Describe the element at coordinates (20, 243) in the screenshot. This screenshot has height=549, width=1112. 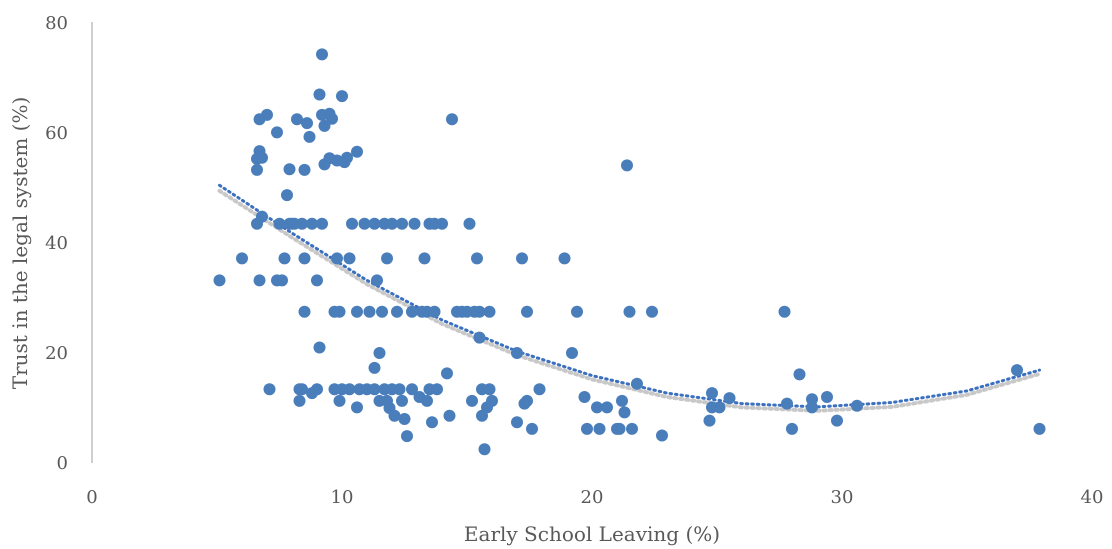
I see `y-axis-title: Trust in the legal system (%)` at that location.